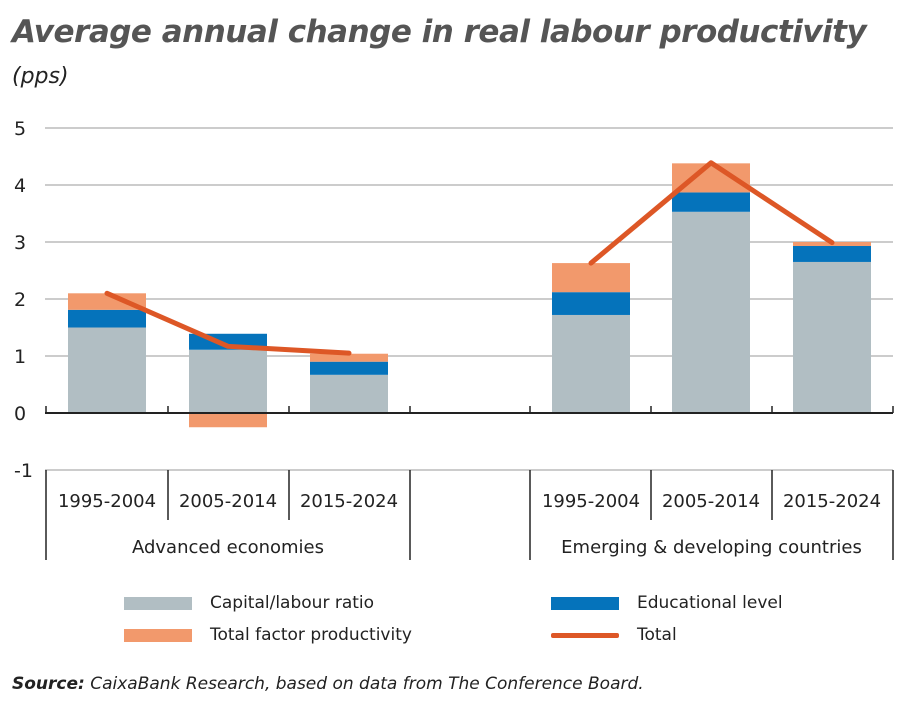 The height and width of the screenshot is (706, 900). I want to click on legend-label: Total, so click(657, 635).